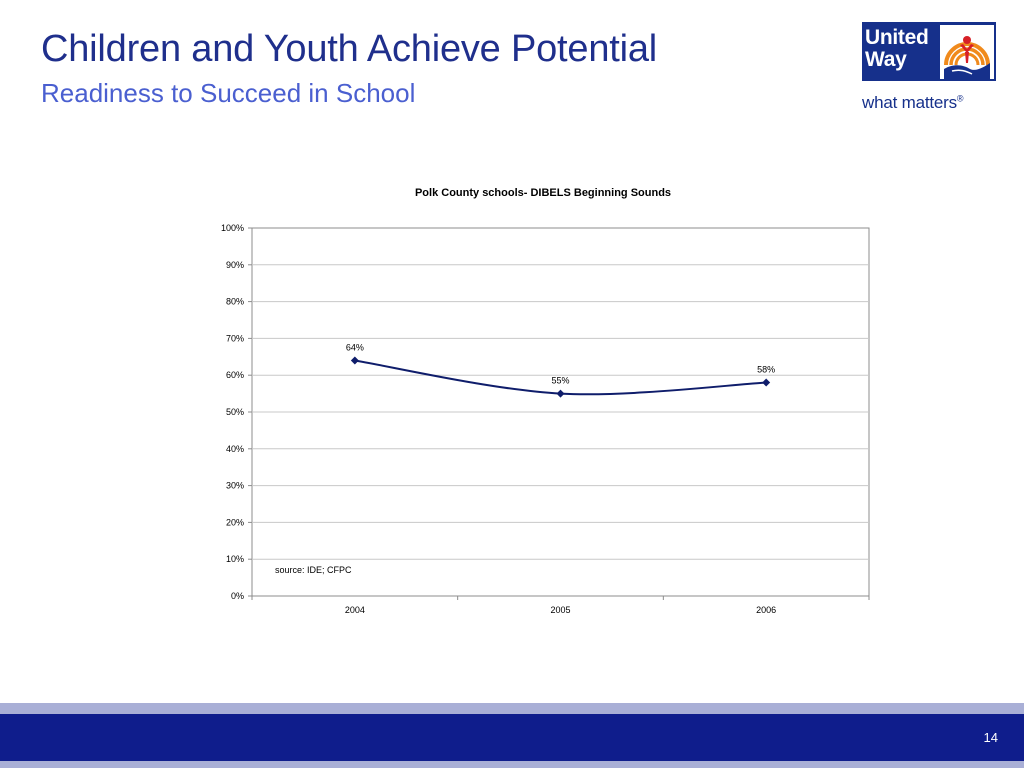 The width and height of the screenshot is (1024, 768). Describe the element at coordinates (355, 347) in the screenshot. I see `data-label: 64%` at that location.